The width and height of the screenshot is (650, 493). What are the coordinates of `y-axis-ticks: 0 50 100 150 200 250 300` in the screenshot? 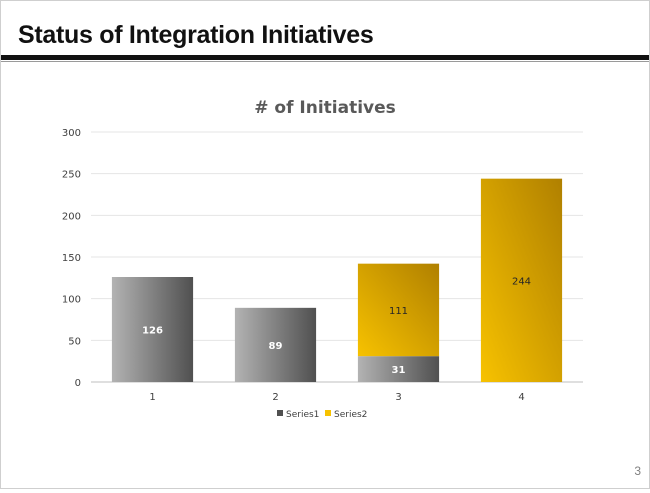 It's located at (71, 258).